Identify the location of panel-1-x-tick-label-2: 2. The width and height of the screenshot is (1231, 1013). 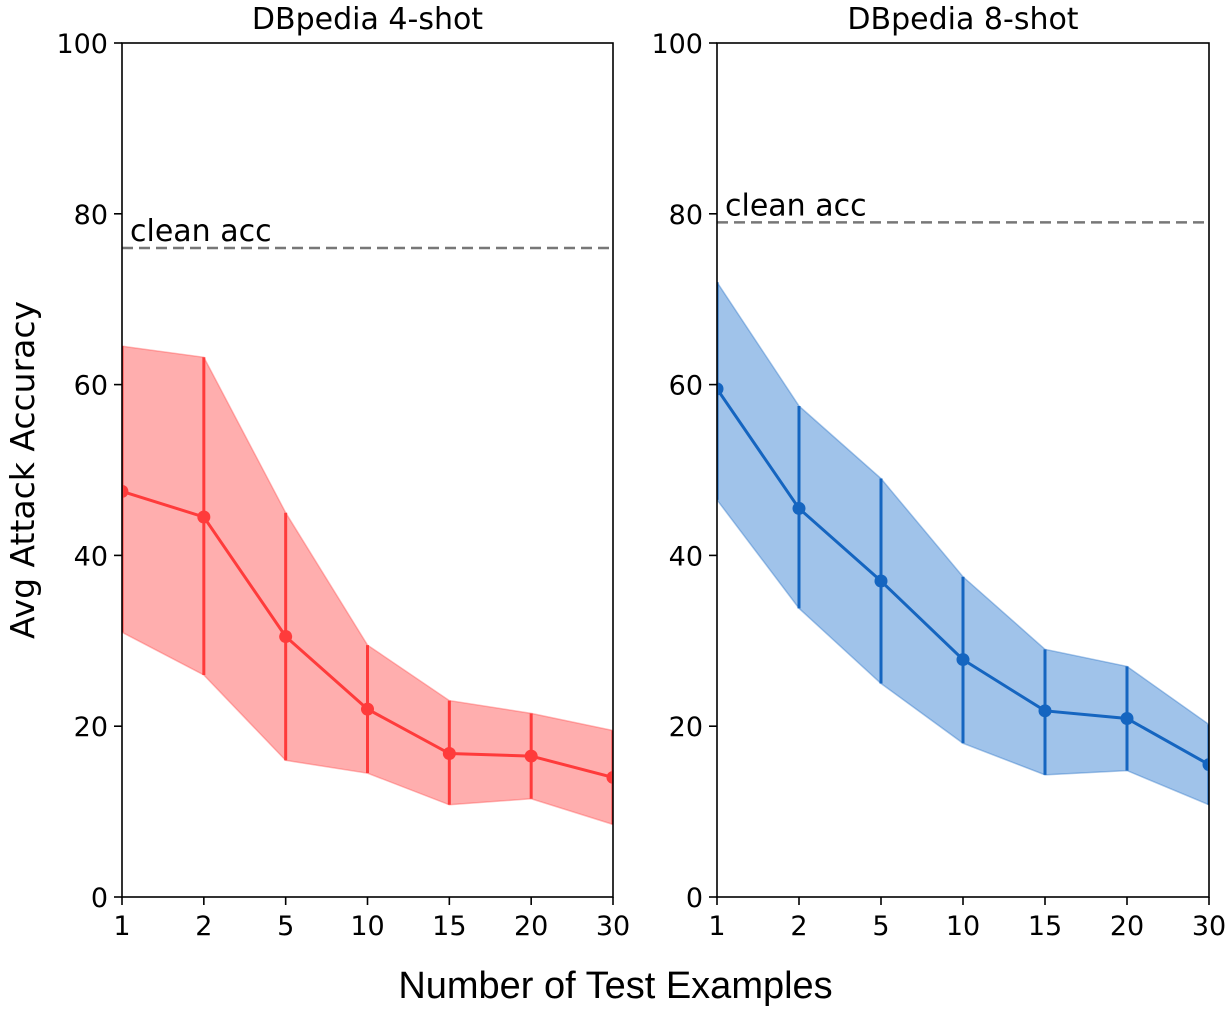
(203, 926).